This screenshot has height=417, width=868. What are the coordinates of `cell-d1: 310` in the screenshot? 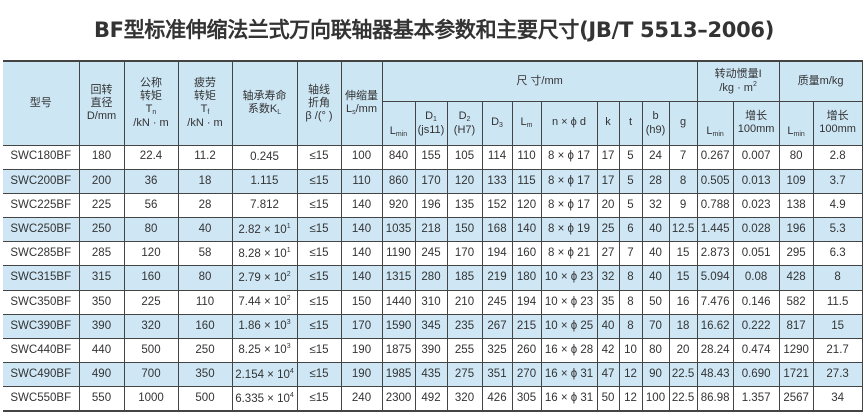 It's located at (431, 302).